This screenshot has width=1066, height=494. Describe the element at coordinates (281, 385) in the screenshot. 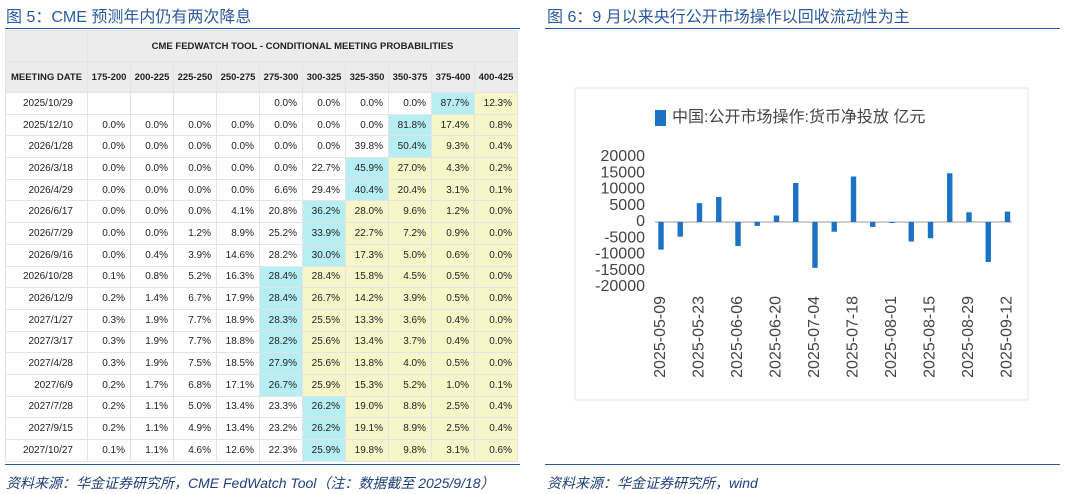

I see `probability-cell: 26.7%` at that location.